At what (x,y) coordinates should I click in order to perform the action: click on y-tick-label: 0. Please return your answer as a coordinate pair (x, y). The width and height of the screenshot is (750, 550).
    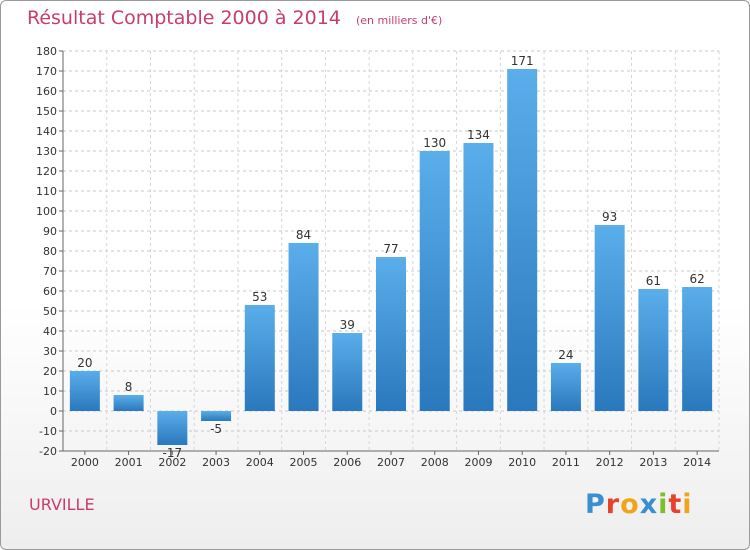
    Looking at the image, I should click on (53, 411).